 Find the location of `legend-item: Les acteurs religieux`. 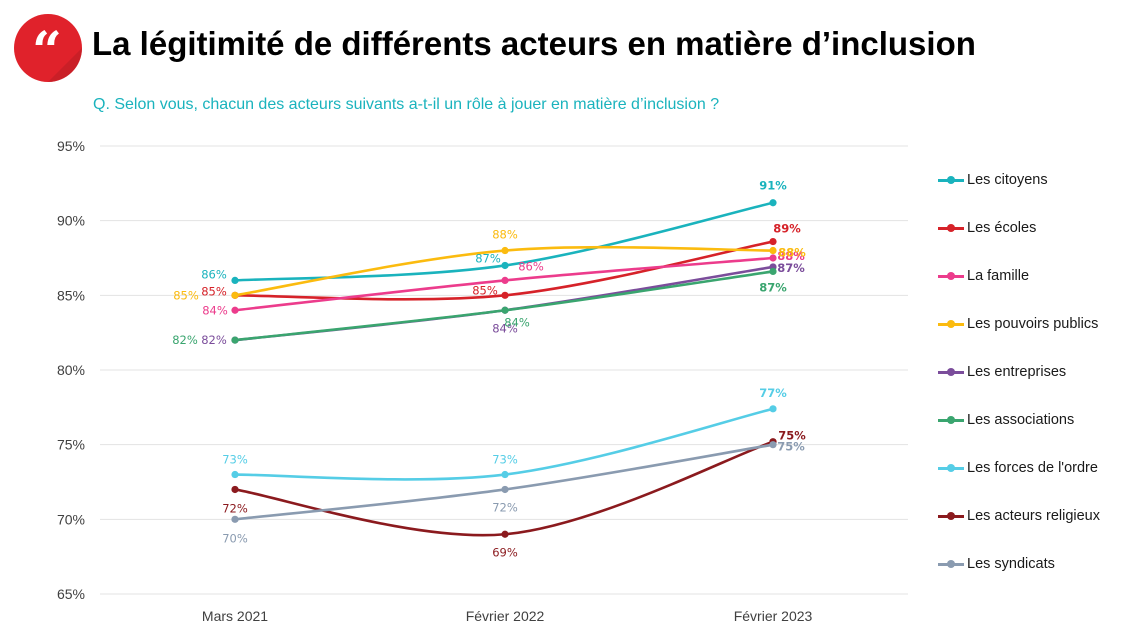

legend-item: Les acteurs religieux is located at coordinates (1019, 516).